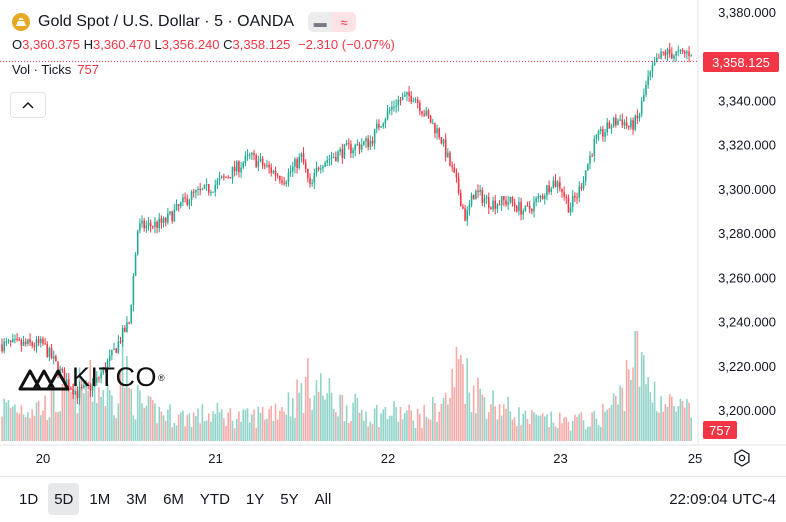 This screenshot has height=522, width=786. Describe the element at coordinates (214, 499) in the screenshot. I see `range-button-ytd: YTD` at that location.